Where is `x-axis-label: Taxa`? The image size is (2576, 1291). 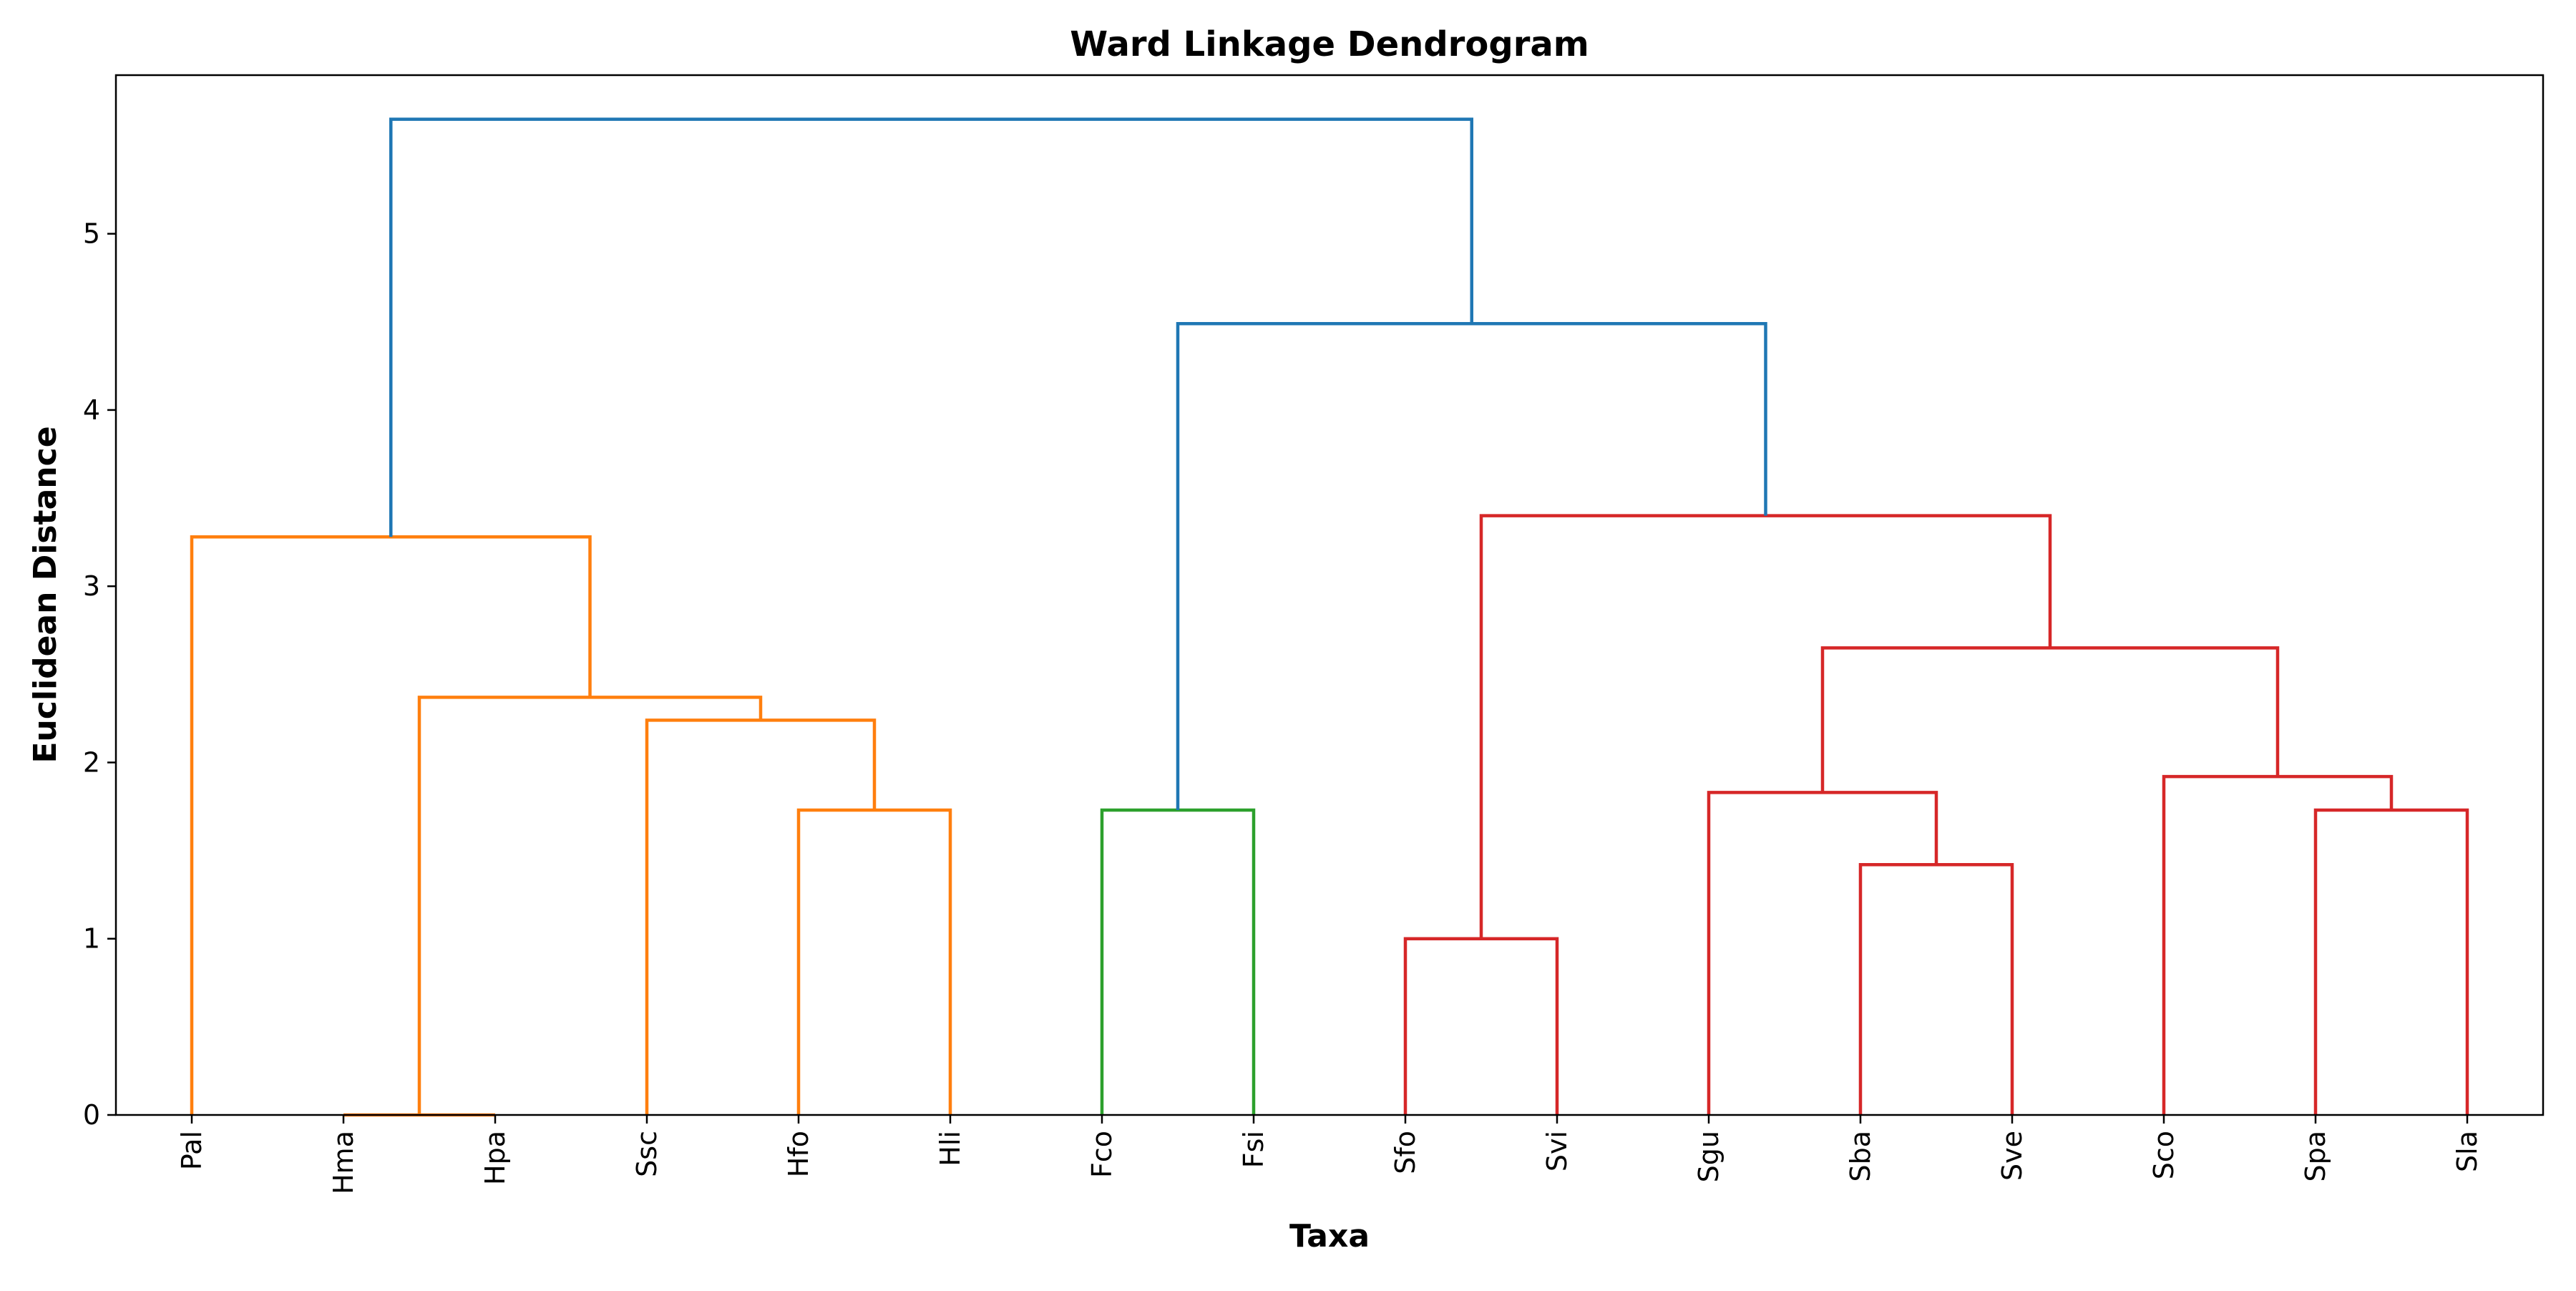
x-axis-label: Taxa is located at coordinates (1329, 1236).